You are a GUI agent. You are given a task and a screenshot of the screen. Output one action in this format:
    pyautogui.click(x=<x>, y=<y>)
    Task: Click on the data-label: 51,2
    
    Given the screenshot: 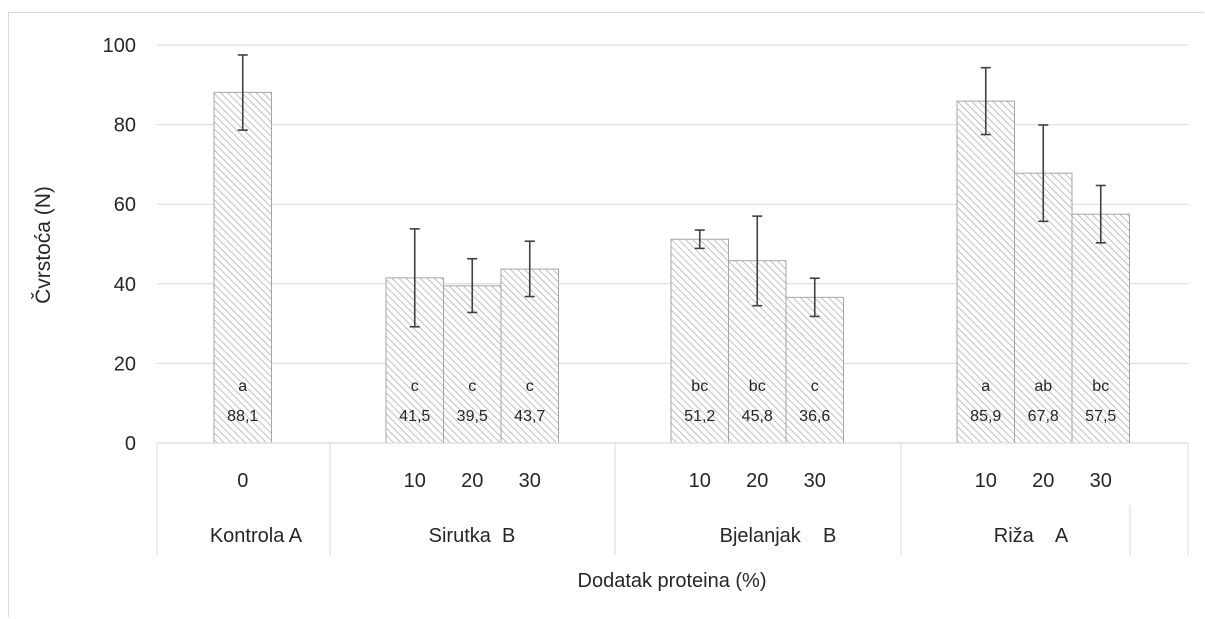 What is the action you would take?
    pyautogui.click(x=699, y=416)
    